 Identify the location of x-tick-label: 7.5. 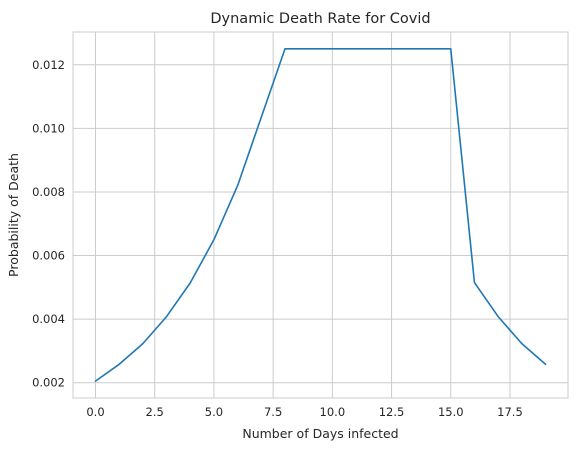
(273, 412).